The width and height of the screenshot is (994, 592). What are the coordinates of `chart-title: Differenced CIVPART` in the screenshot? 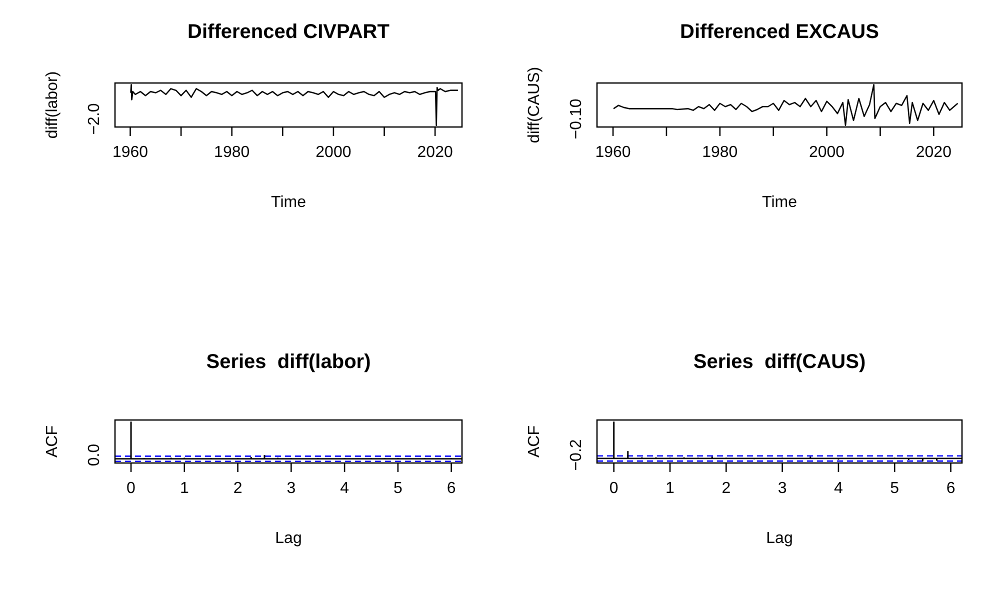 It's located at (289, 32).